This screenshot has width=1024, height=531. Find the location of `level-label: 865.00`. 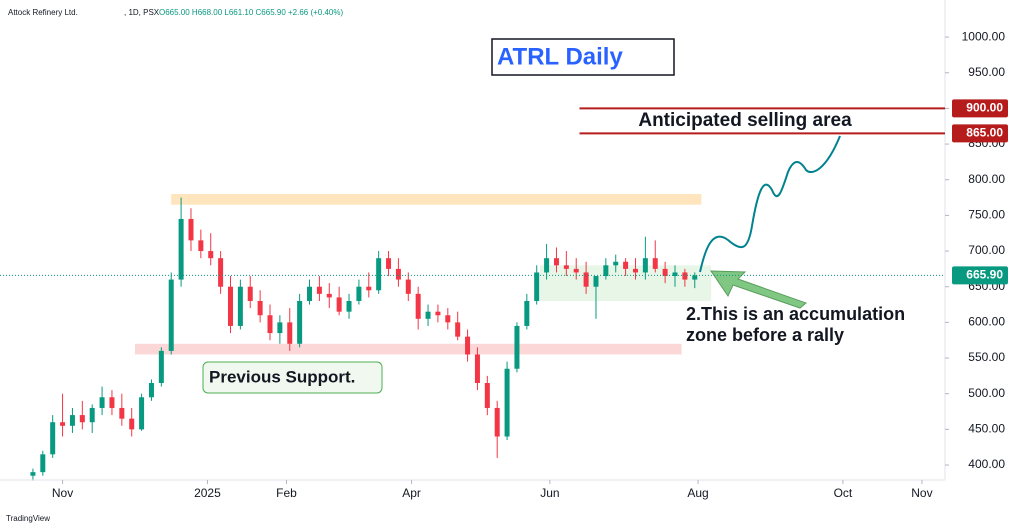

level-label: 865.00 is located at coordinates (984, 133).